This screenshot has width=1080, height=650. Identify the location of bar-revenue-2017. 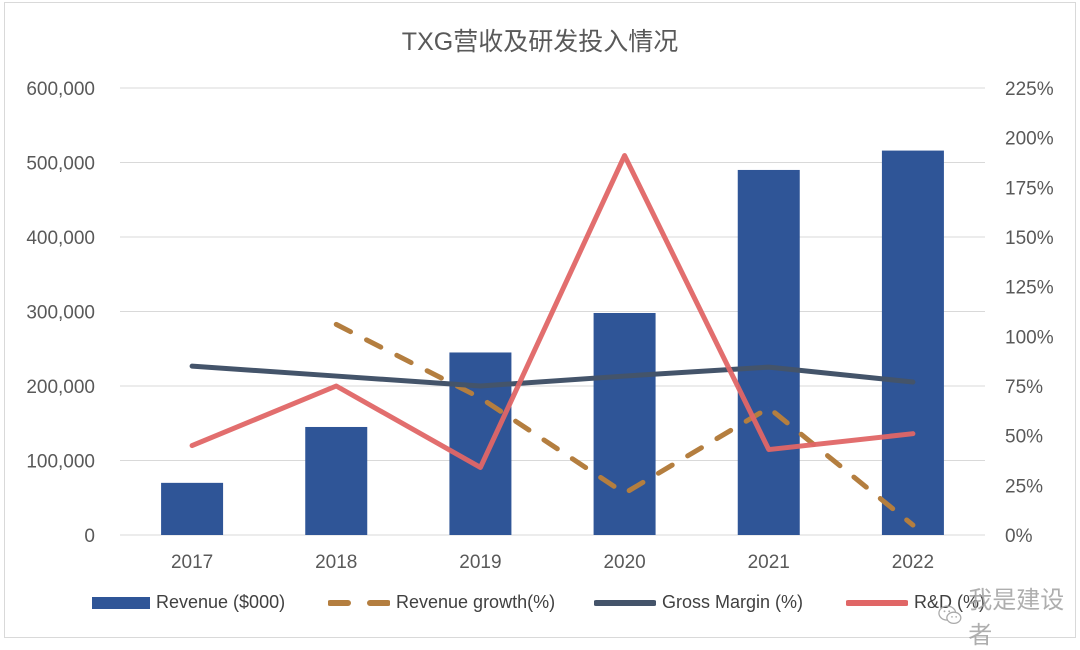
(192, 509).